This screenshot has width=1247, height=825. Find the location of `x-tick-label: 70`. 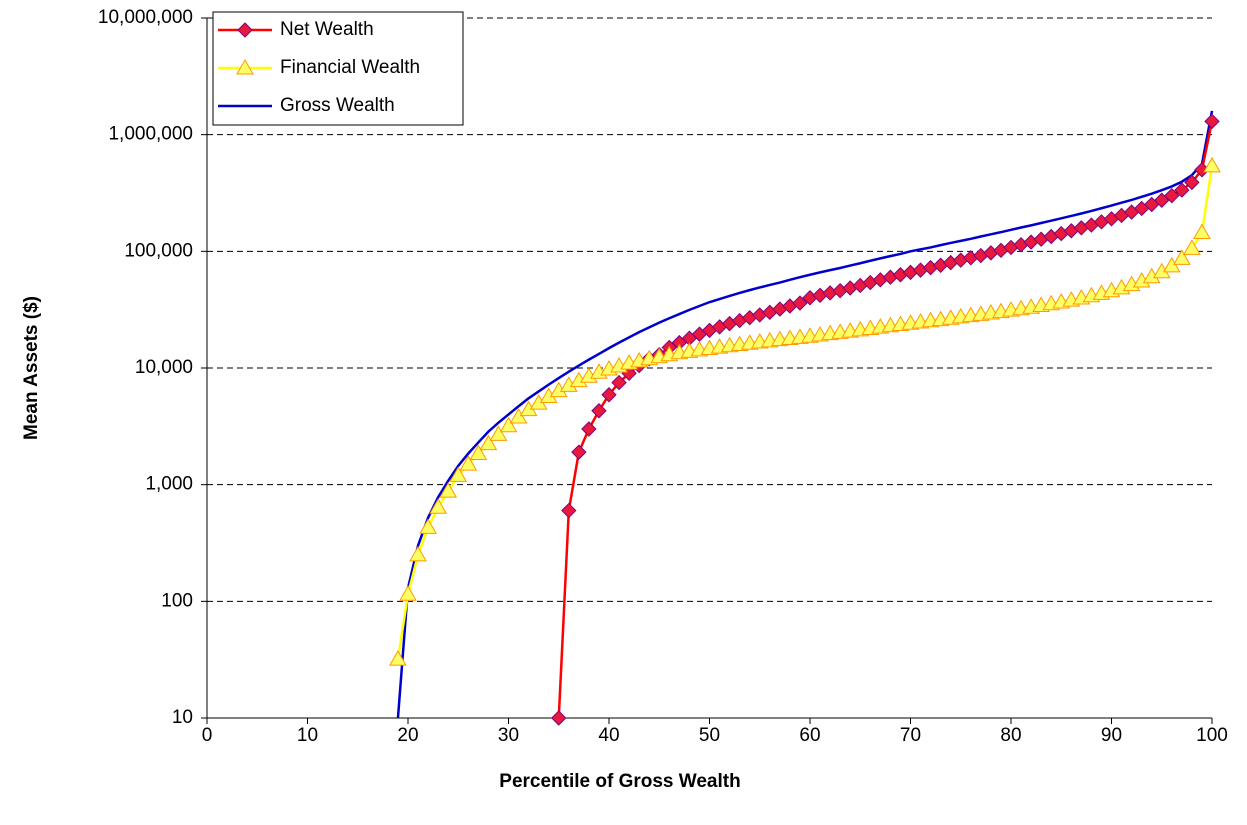

x-tick-label: 70 is located at coordinates (910, 735).